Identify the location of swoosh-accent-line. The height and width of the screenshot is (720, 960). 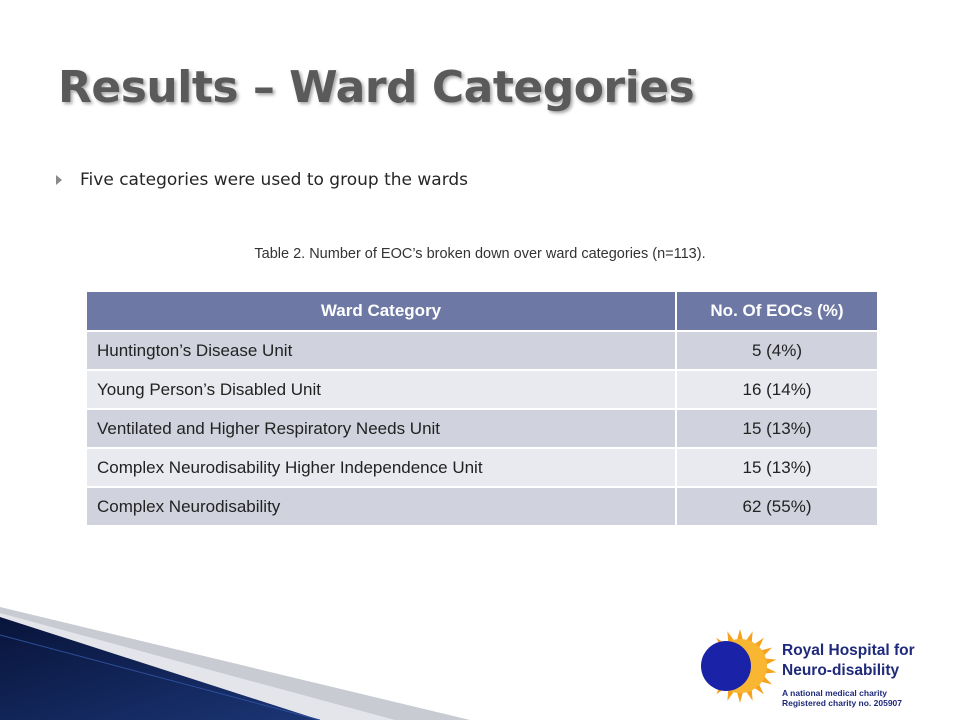
(160, 677).